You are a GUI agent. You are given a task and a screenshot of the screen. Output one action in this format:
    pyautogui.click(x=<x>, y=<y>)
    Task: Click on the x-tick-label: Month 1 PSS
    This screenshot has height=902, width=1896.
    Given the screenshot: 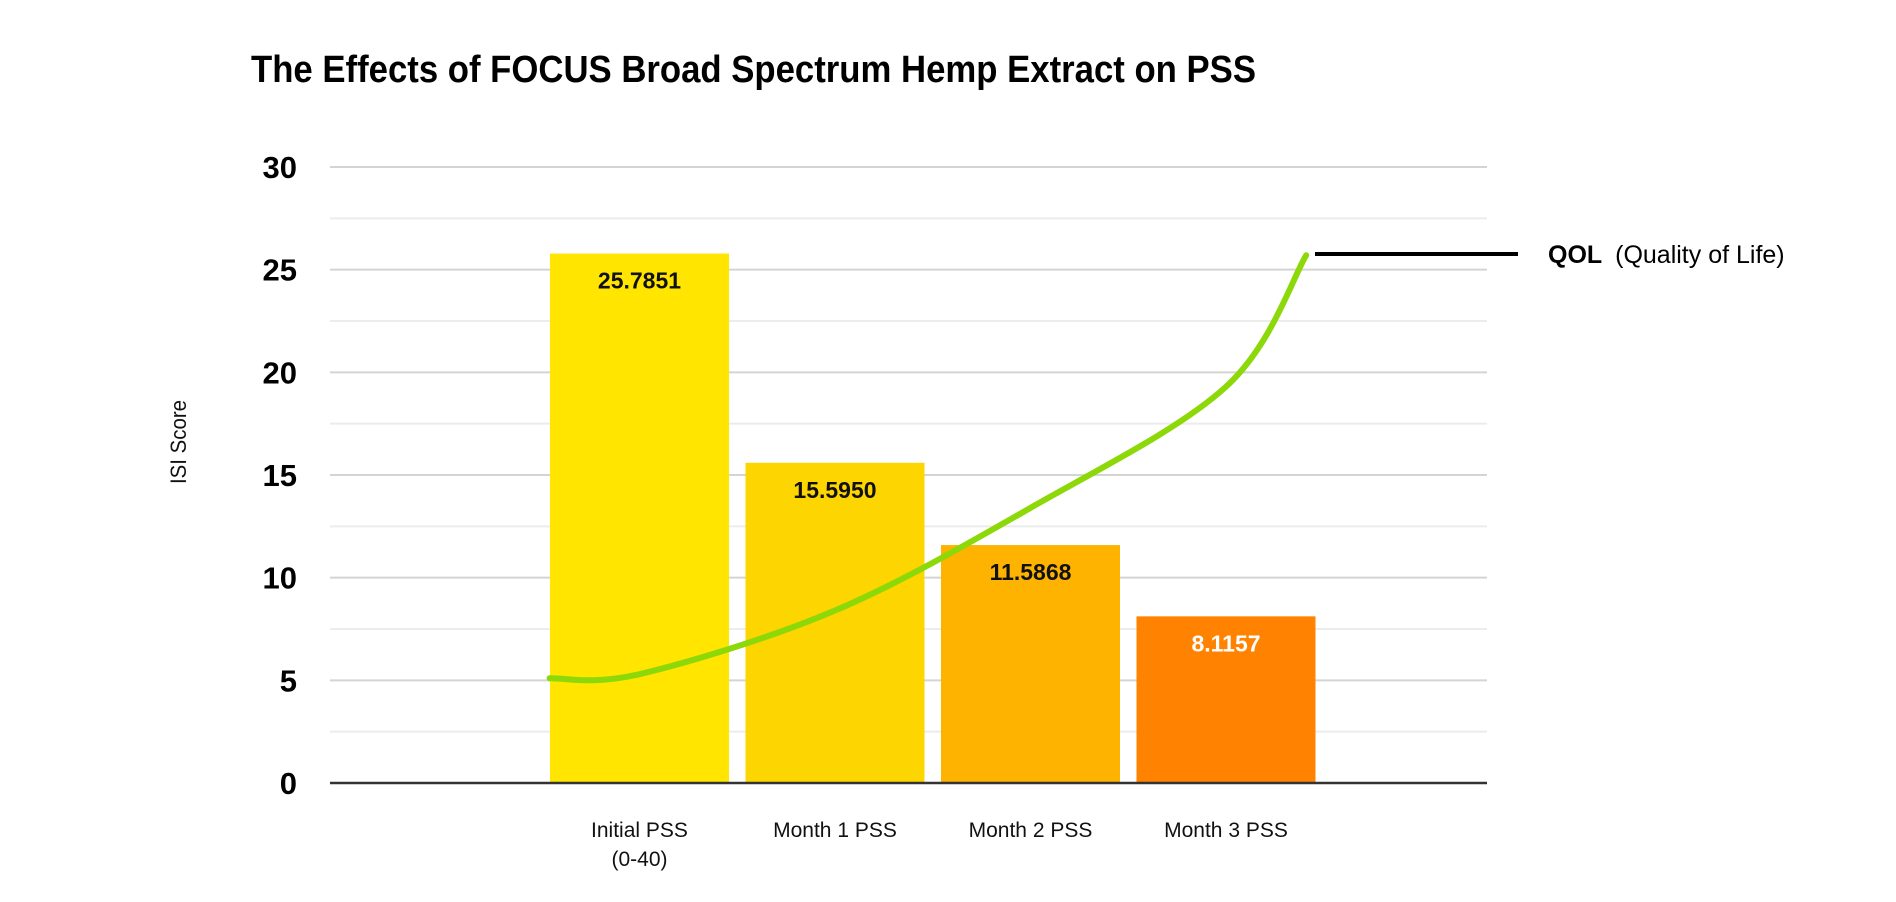 What is the action you would take?
    pyautogui.click(x=835, y=830)
    